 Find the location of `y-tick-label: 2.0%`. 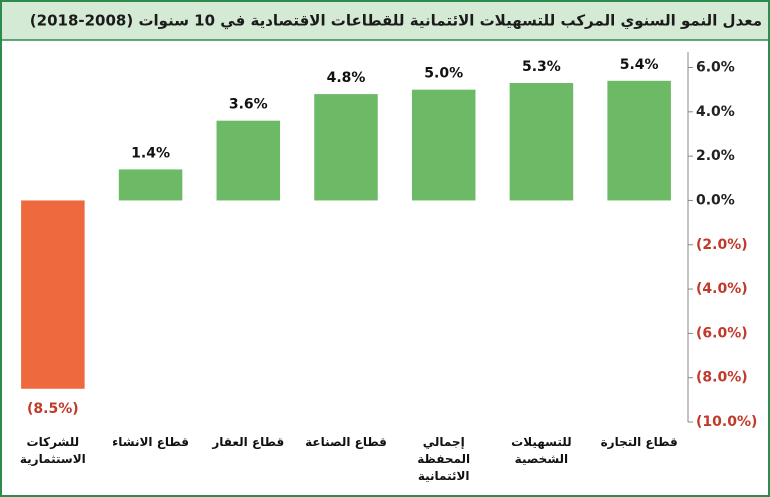

y-tick-label: 2.0% is located at coordinates (715, 156).